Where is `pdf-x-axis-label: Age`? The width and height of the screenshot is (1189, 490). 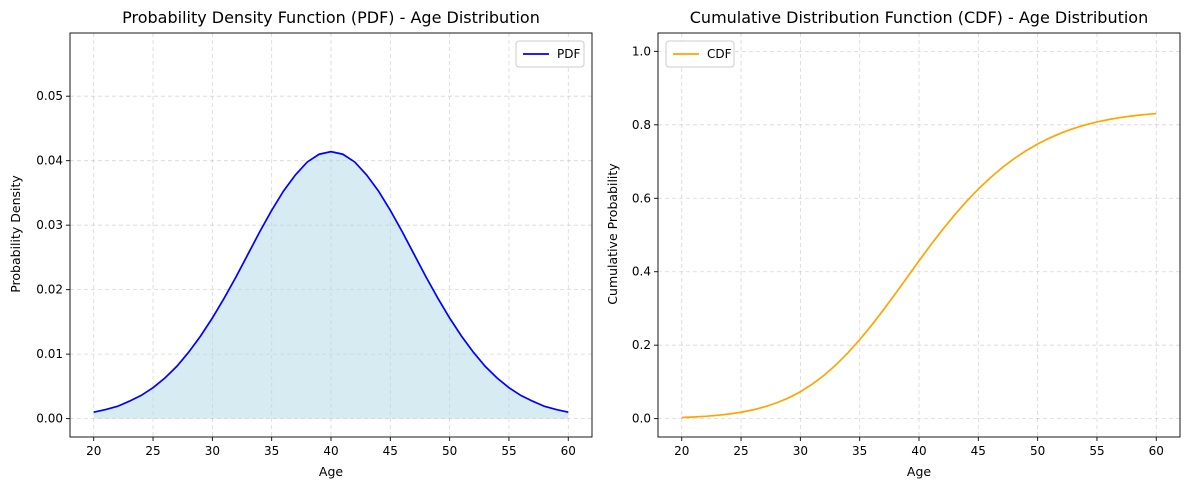
pdf-x-axis-label: Age is located at coordinates (331, 471).